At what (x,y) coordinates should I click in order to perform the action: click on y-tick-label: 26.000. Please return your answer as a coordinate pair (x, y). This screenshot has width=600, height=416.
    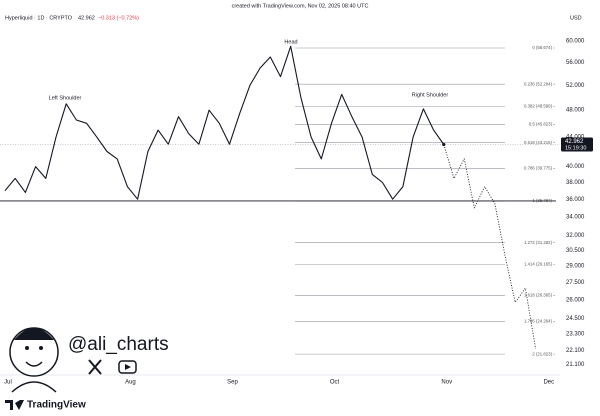
    Looking at the image, I should click on (575, 300).